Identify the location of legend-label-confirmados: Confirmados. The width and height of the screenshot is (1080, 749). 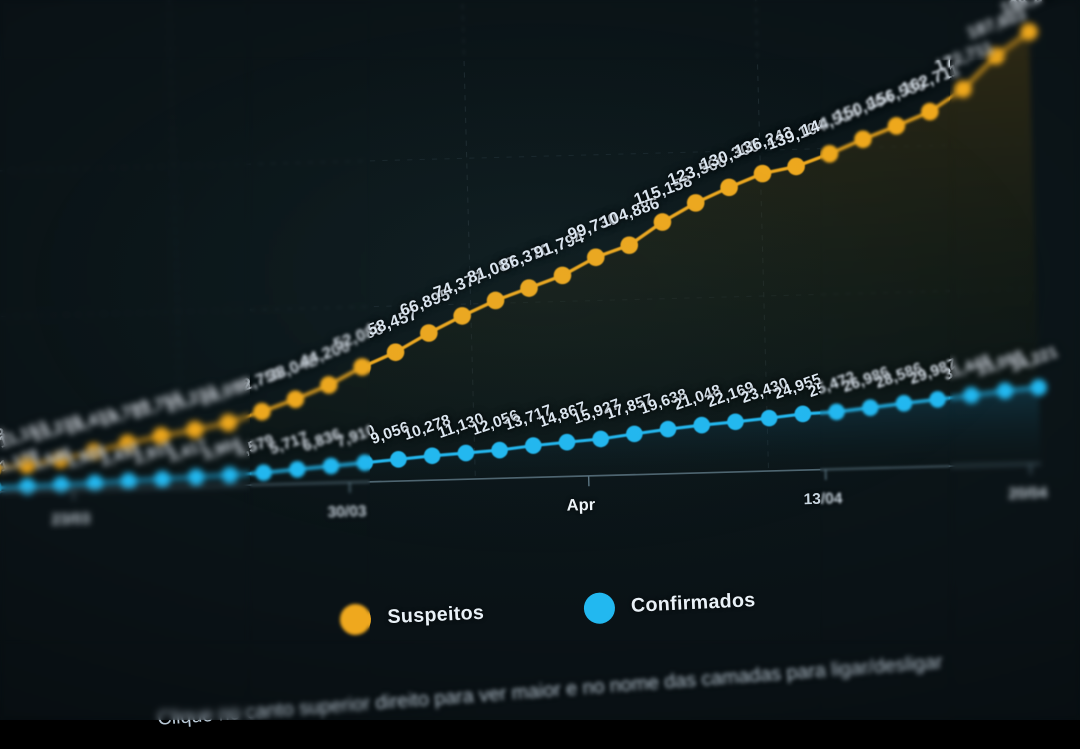
(693, 604).